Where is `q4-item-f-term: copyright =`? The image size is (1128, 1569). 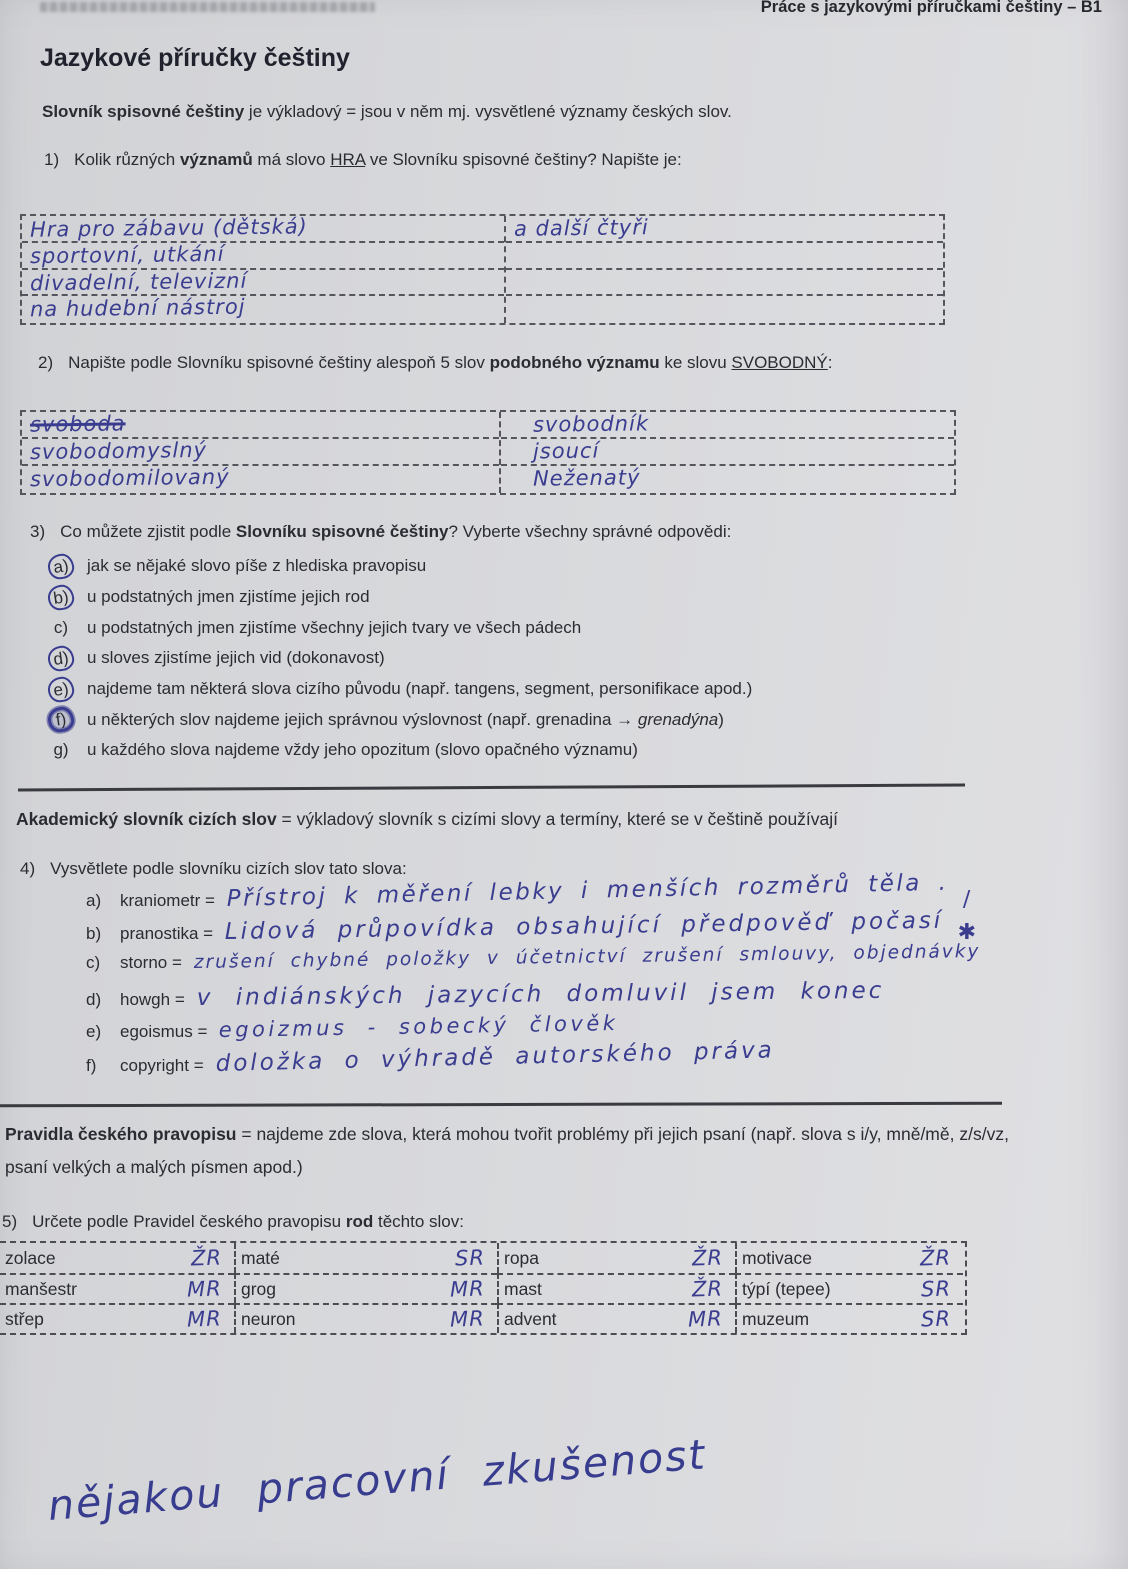 q4-item-f-term: copyright = is located at coordinates (162, 1065).